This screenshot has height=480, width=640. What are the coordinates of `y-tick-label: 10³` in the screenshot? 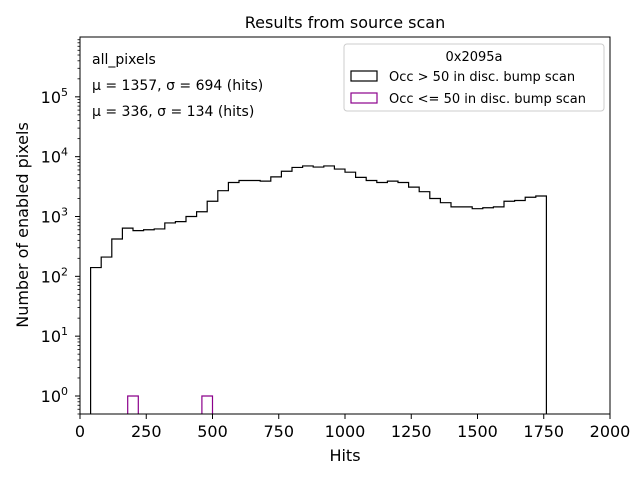 It's located at (54, 215).